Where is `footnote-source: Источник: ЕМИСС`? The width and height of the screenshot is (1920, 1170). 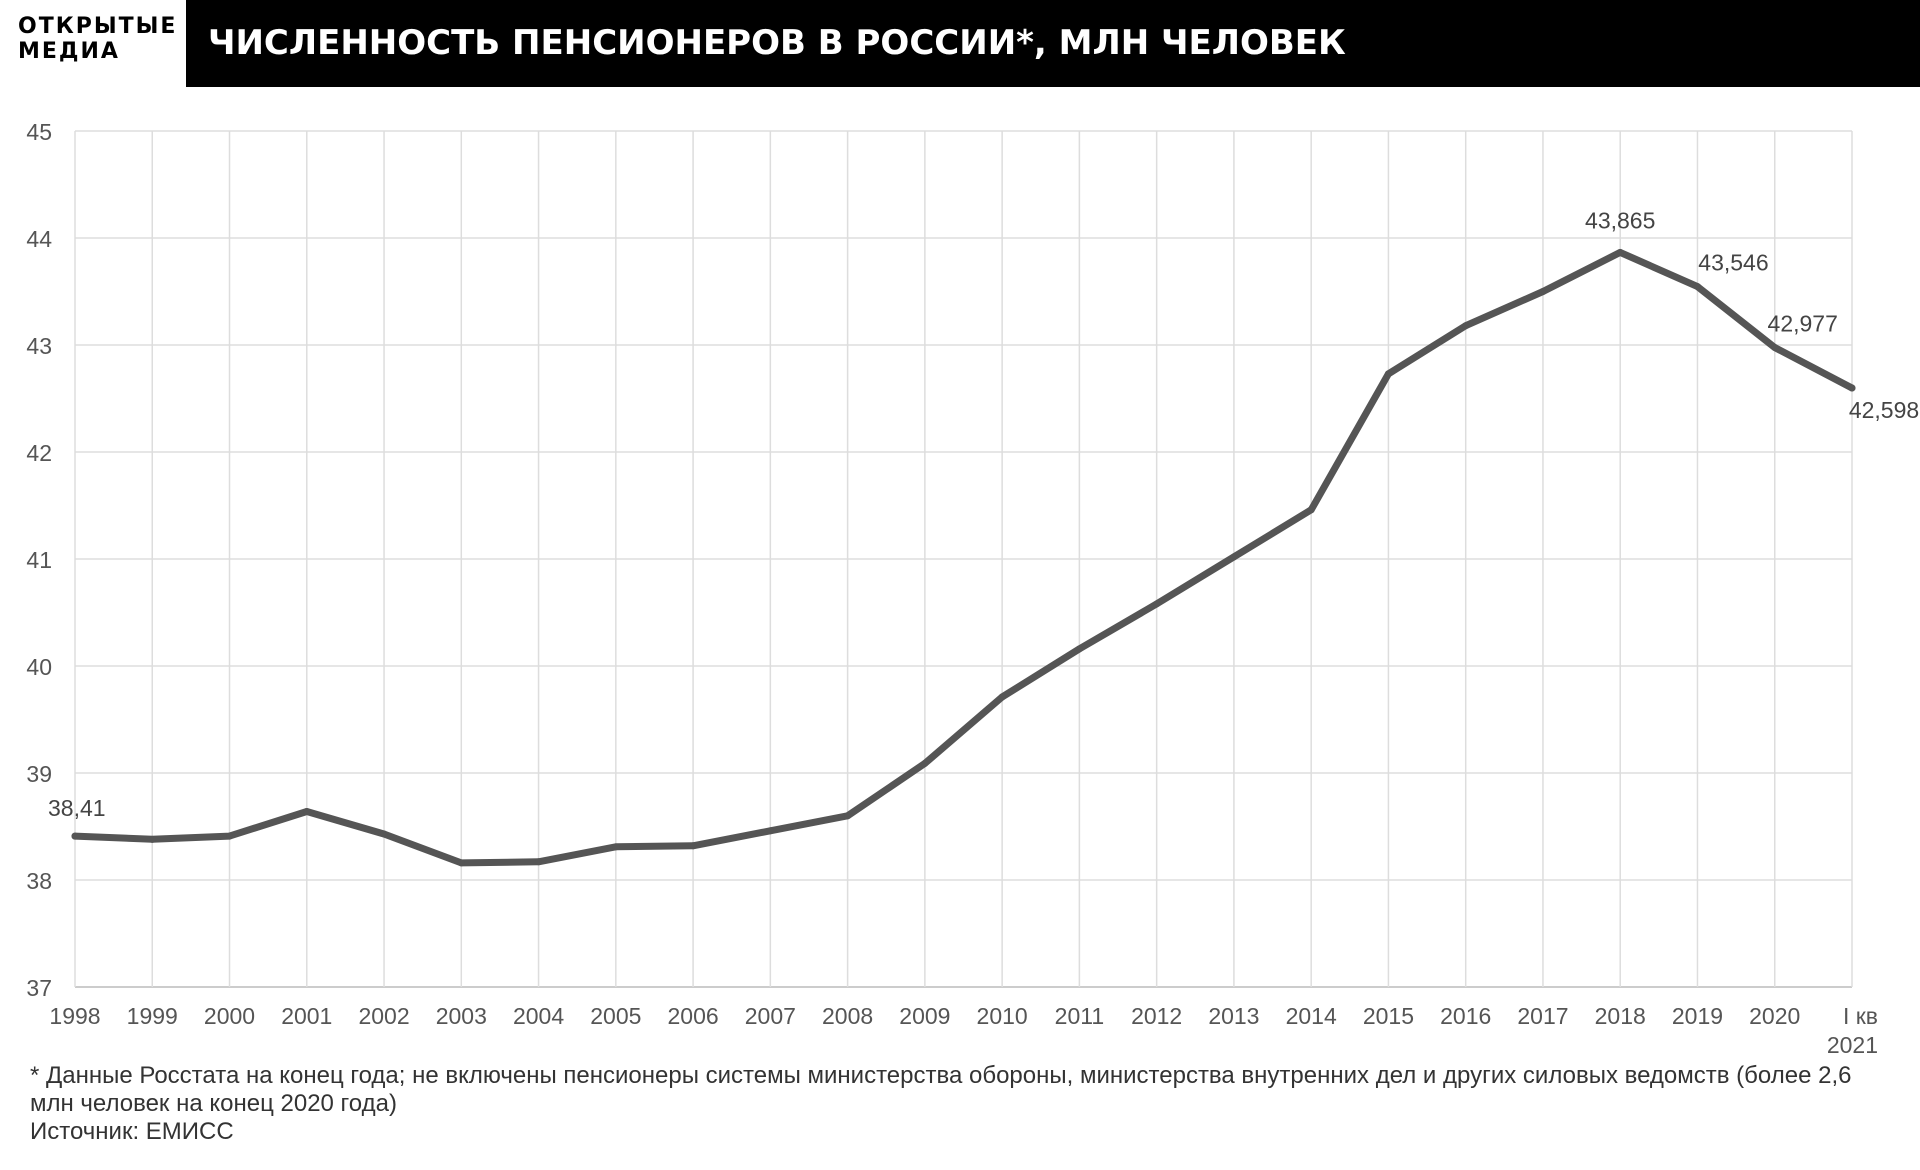
footnote-source: Источник: ЕМИСС is located at coordinates (132, 1131).